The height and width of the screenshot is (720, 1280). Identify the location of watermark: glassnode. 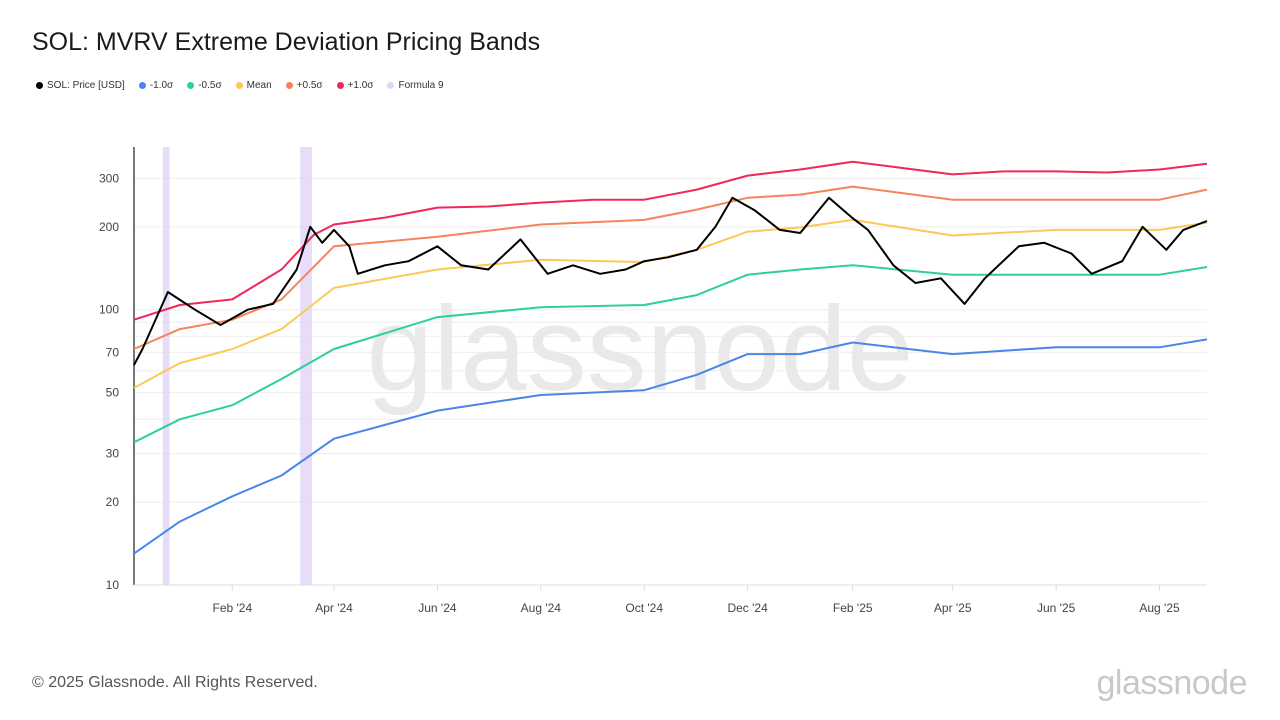
(639, 349).